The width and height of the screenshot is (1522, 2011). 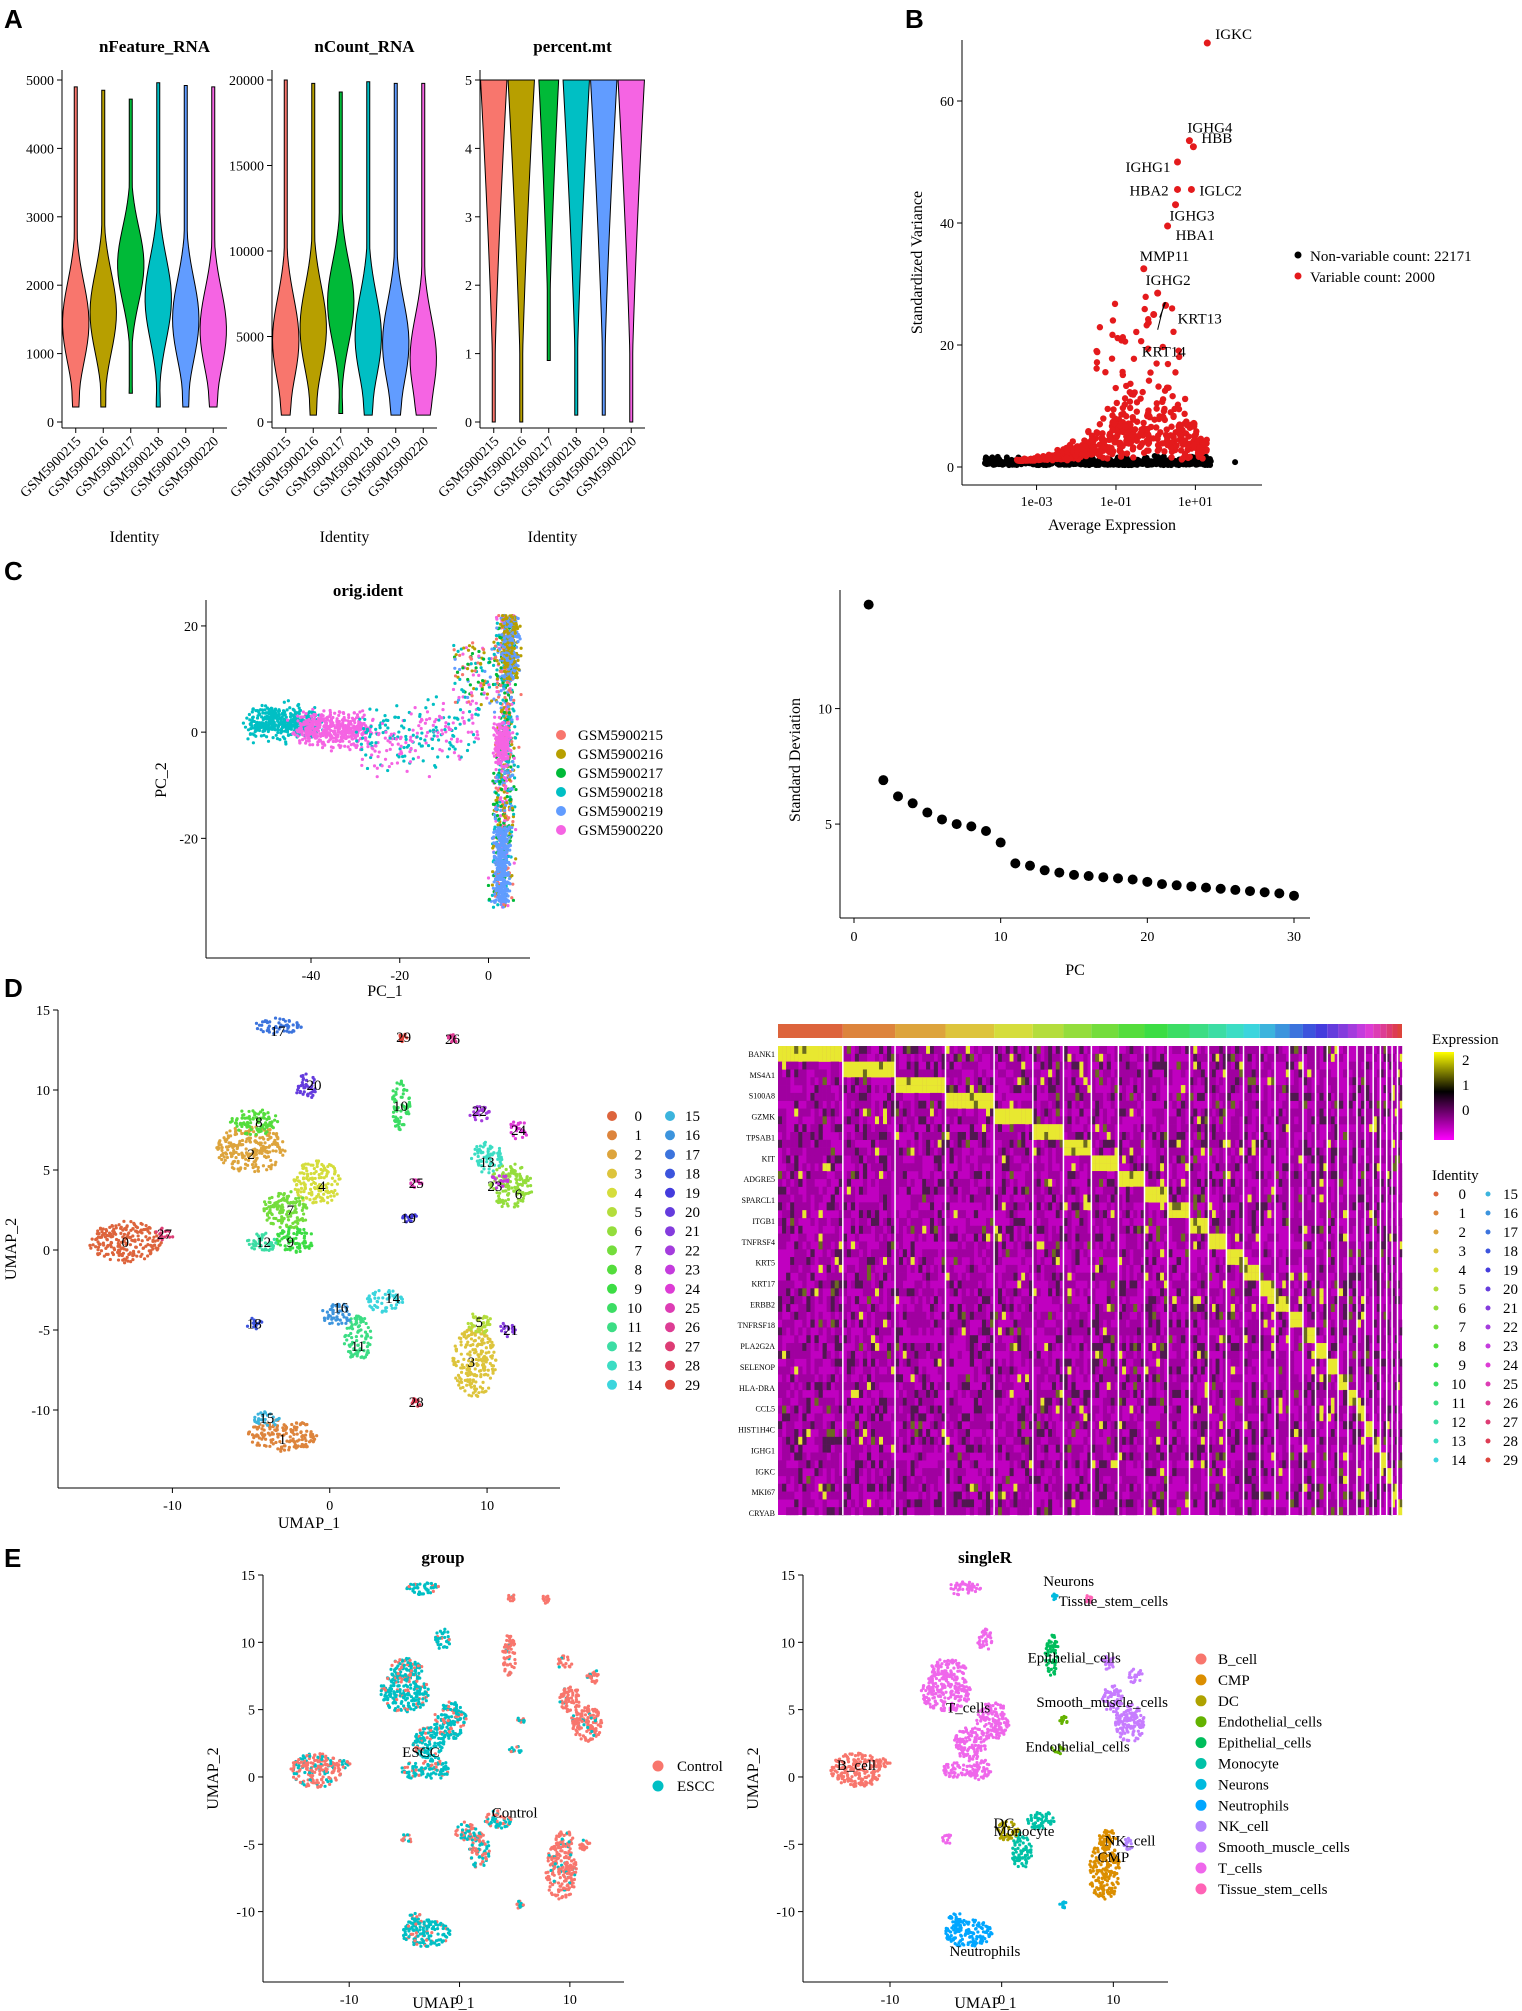 I want to click on y-tick-label: 1, so click(x=468, y=355).